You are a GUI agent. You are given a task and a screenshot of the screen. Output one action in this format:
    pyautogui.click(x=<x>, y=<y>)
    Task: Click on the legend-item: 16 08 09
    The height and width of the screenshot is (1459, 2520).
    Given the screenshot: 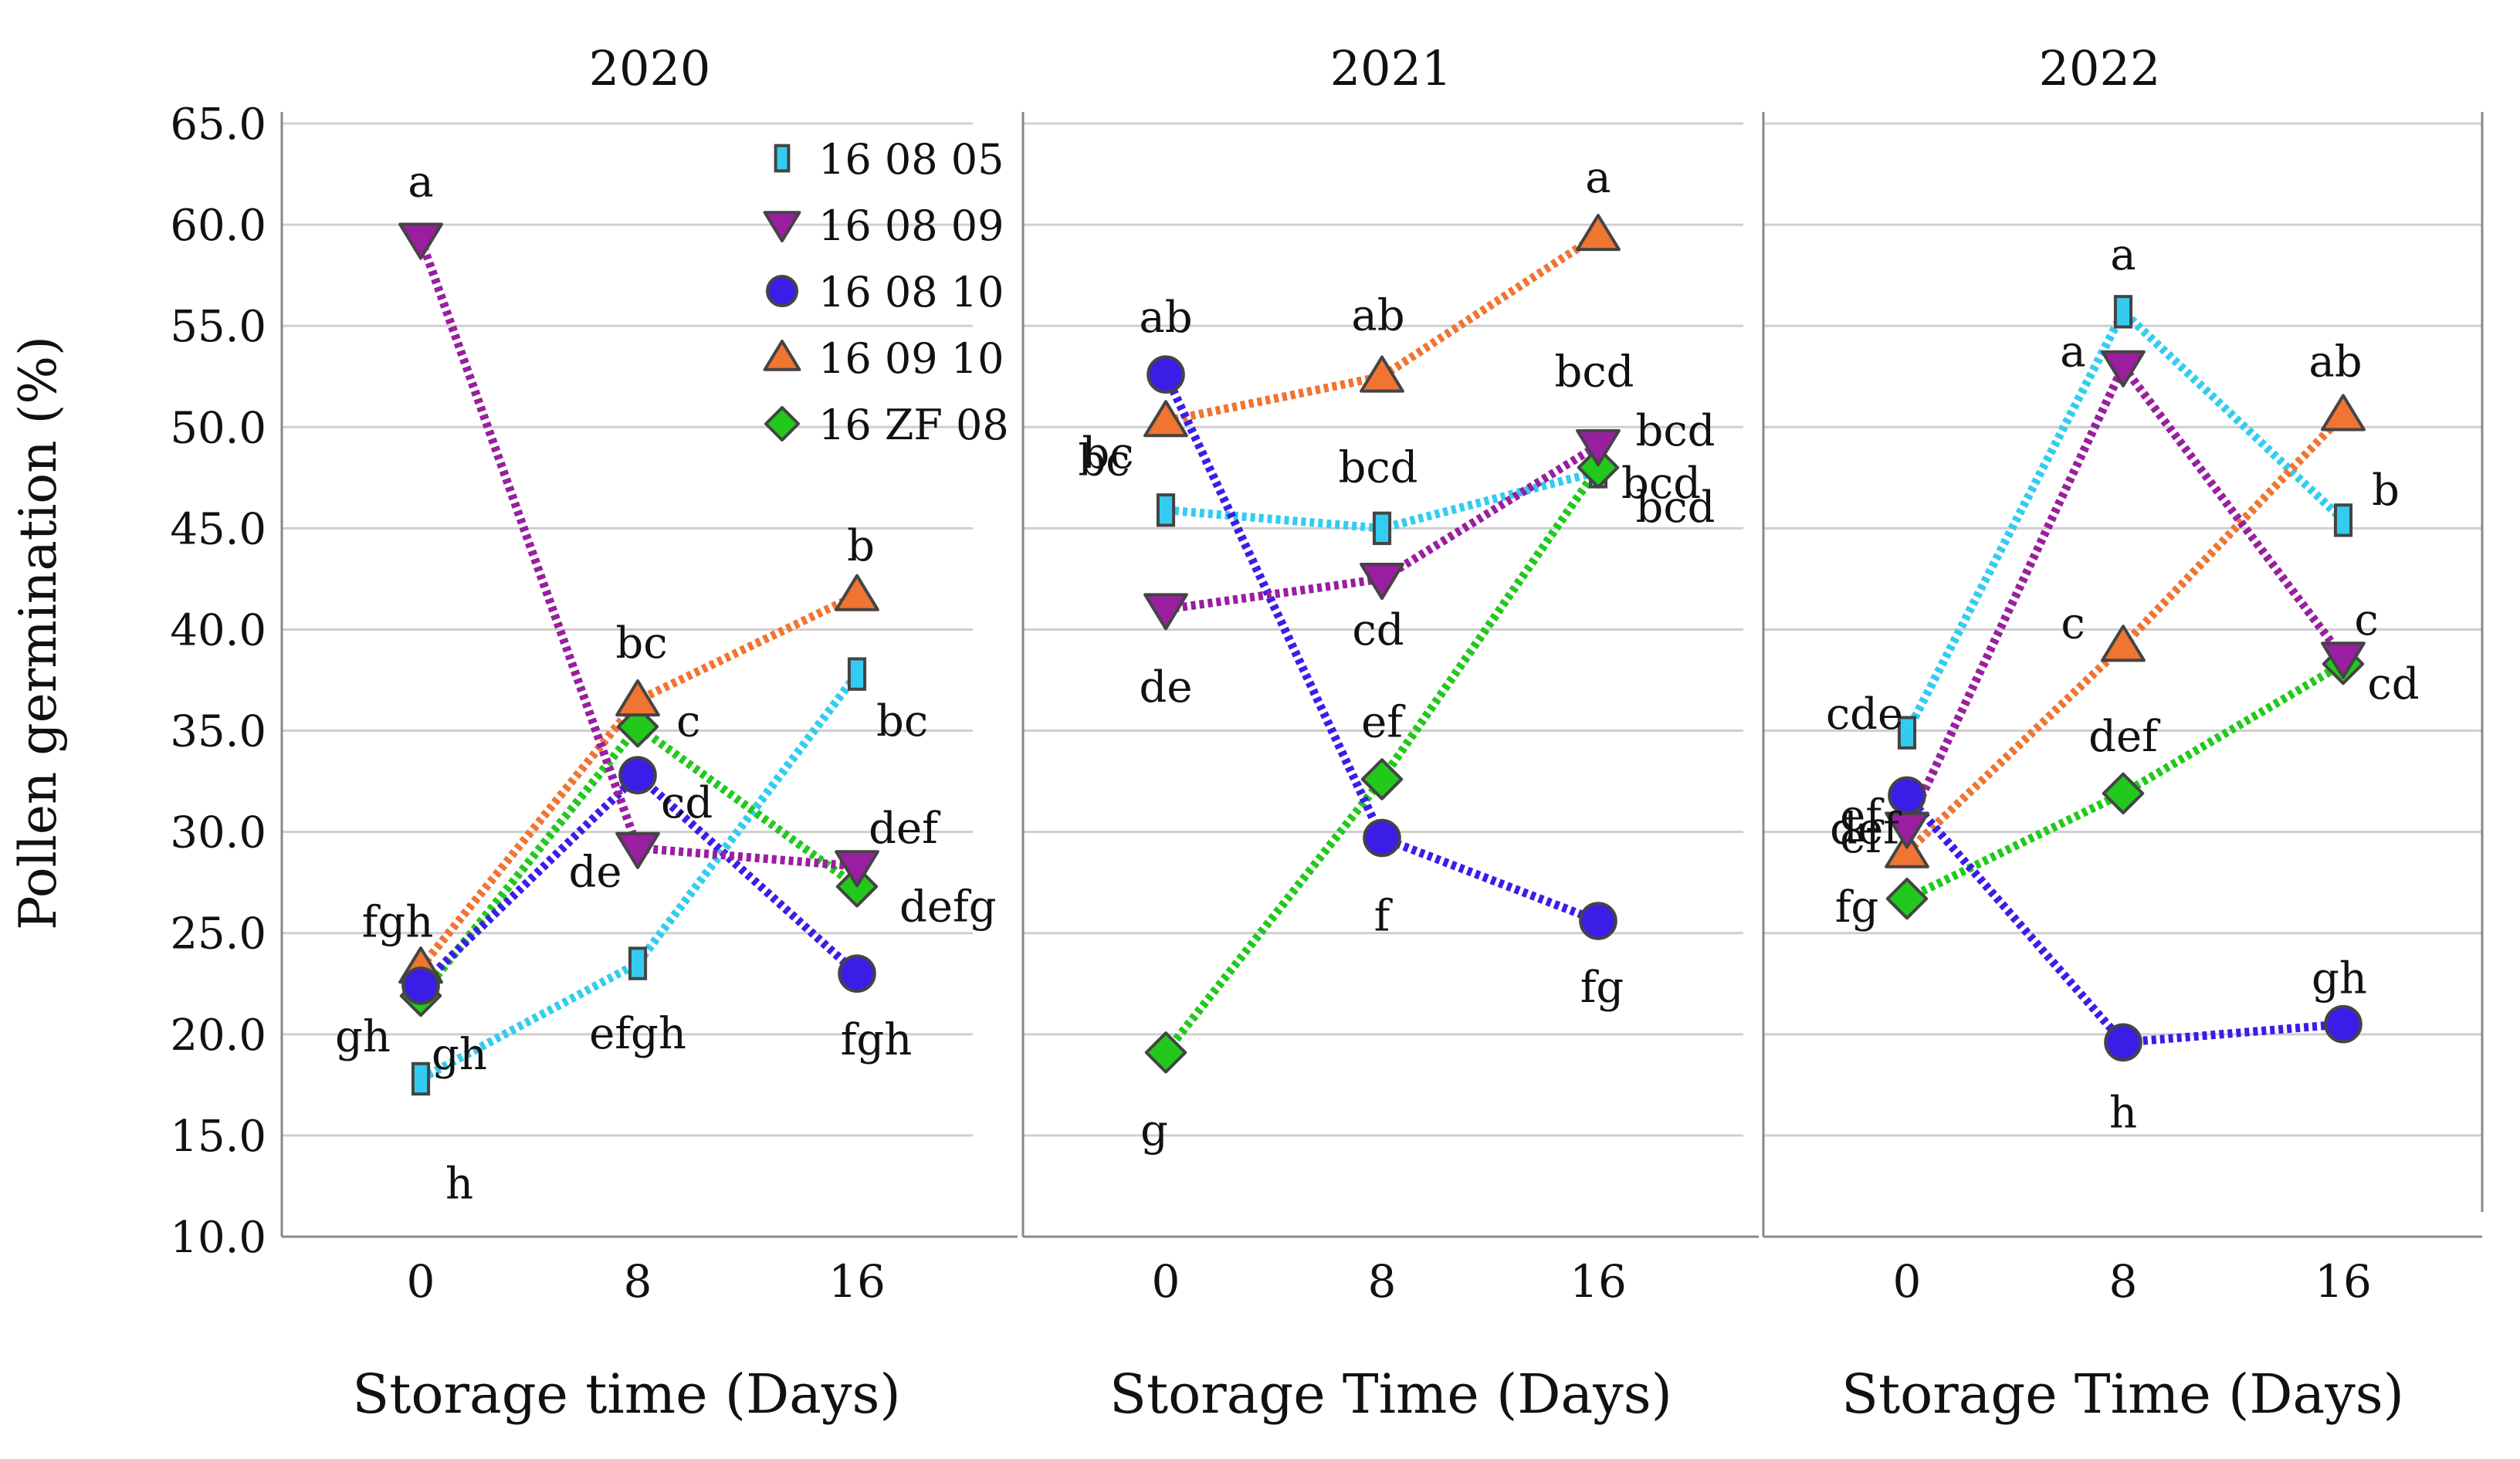 What is the action you would take?
    pyautogui.click(x=883, y=225)
    